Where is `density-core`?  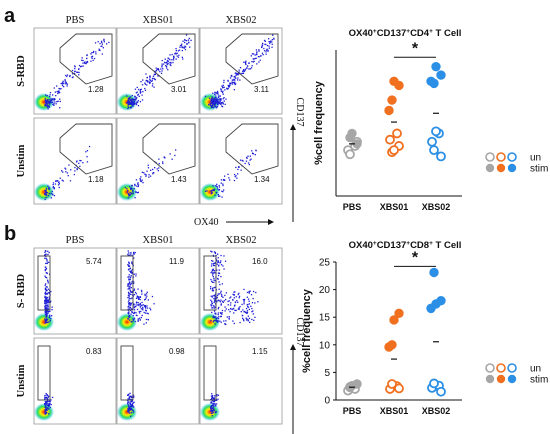 density-core is located at coordinates (44, 412).